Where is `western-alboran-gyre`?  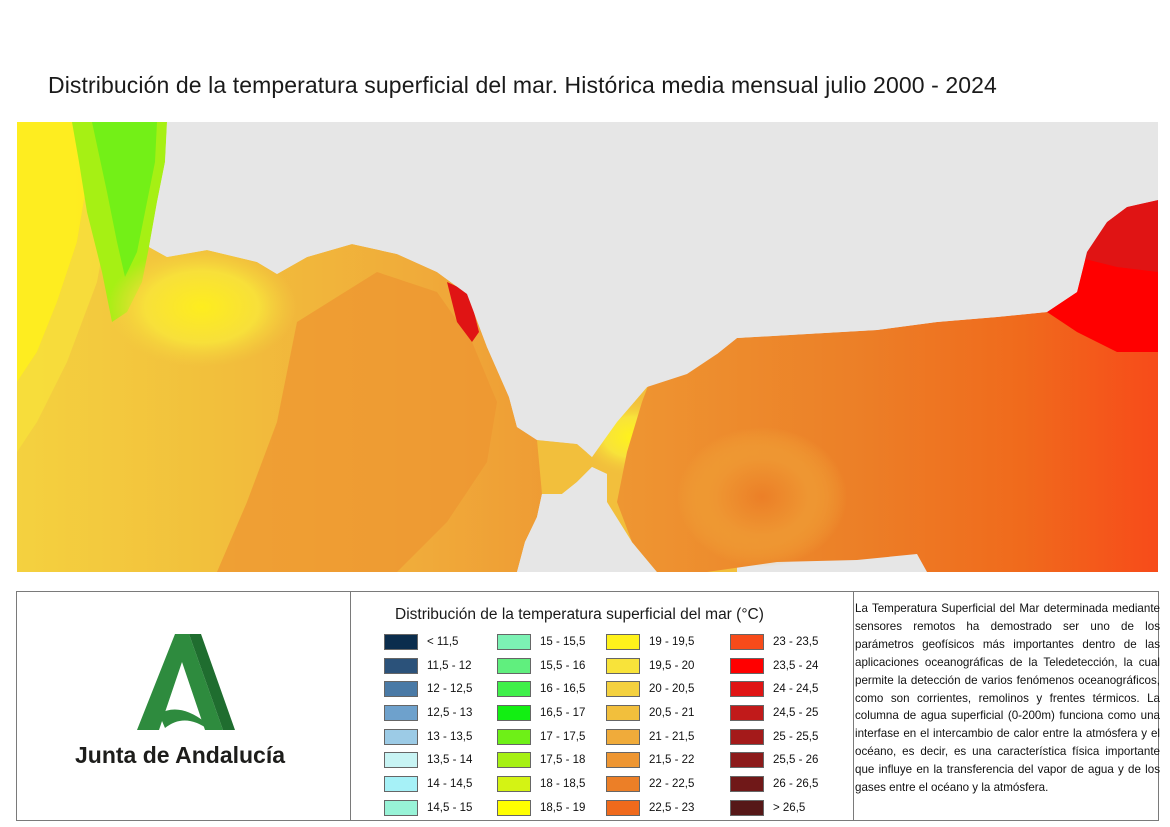 western-alboran-gyre is located at coordinates (762, 497).